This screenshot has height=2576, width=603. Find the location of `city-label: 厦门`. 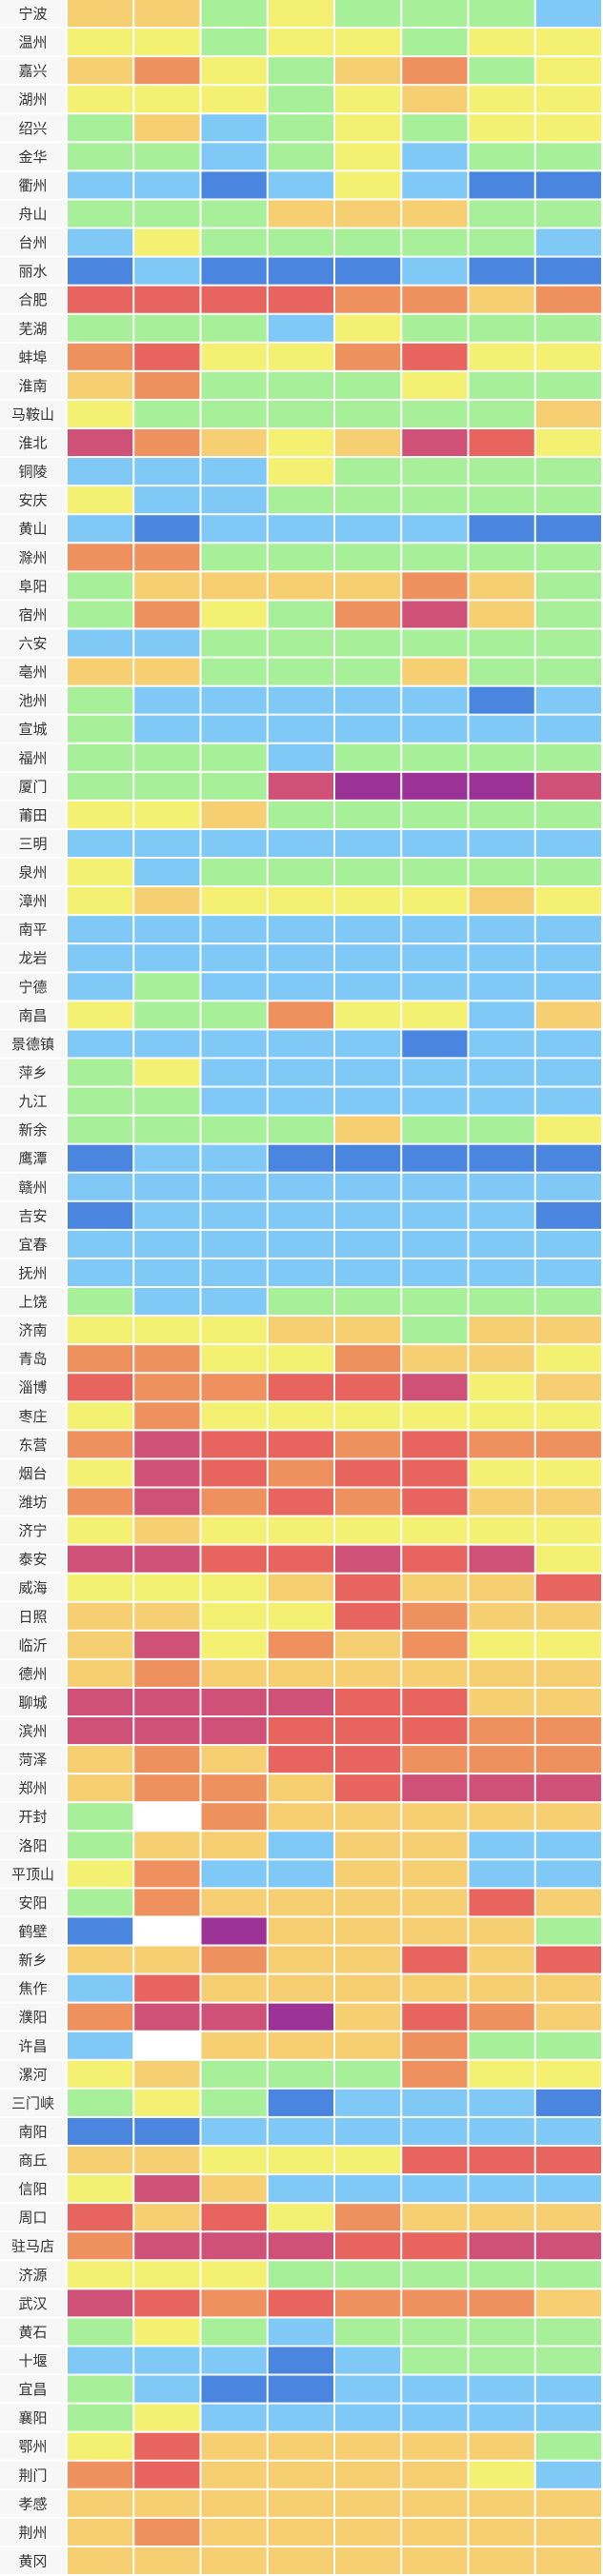

city-label: 厦门 is located at coordinates (32, 787).